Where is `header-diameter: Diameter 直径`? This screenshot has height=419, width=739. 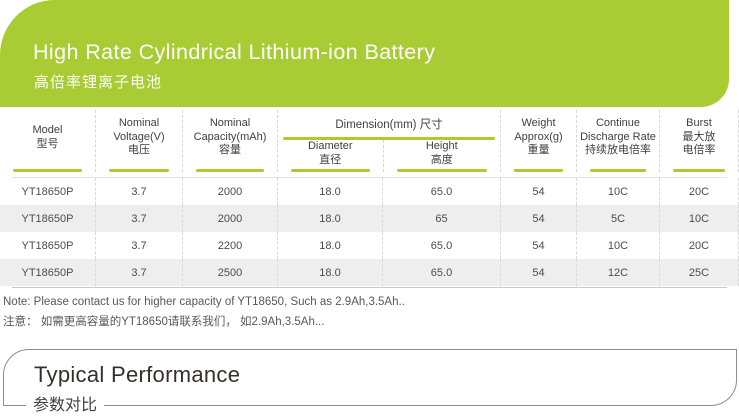 header-diameter: Diameter 直径 is located at coordinates (330, 156).